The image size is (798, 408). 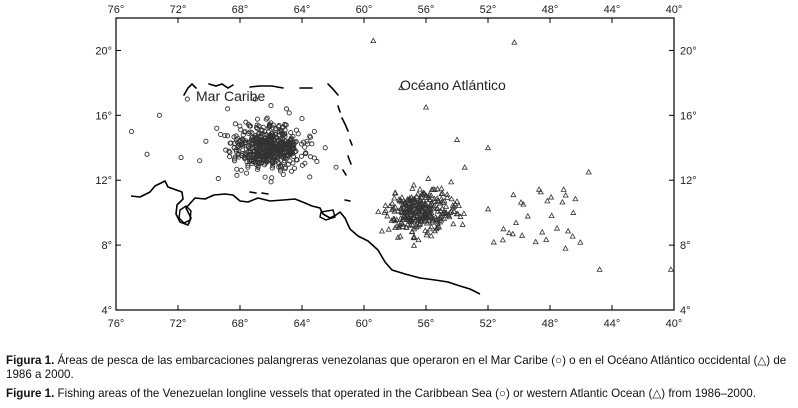 What do you see at coordinates (106, 311) in the screenshot?
I see `lat-label-left: 4°` at bounding box center [106, 311].